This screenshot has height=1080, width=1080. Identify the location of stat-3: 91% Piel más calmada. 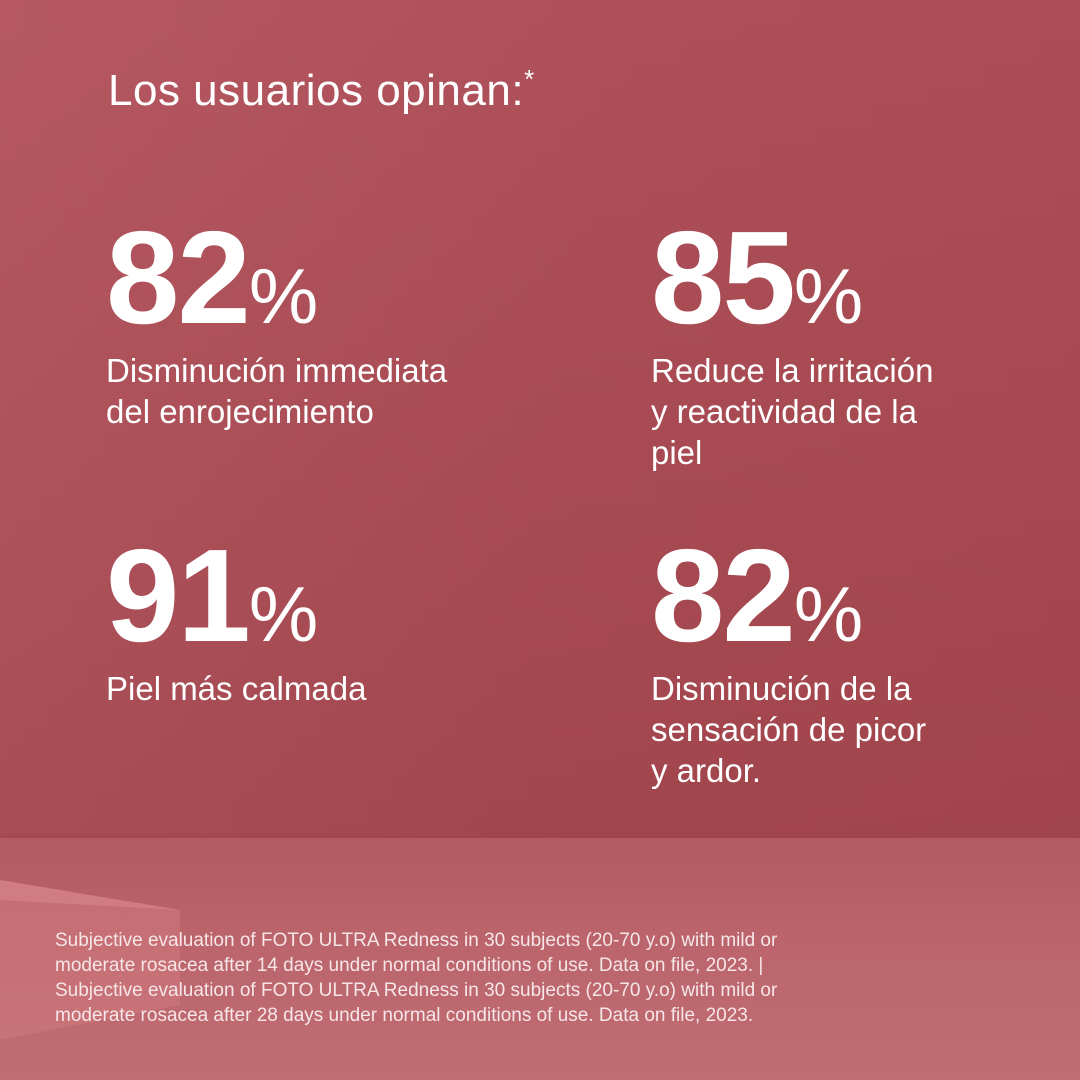
(236, 619).